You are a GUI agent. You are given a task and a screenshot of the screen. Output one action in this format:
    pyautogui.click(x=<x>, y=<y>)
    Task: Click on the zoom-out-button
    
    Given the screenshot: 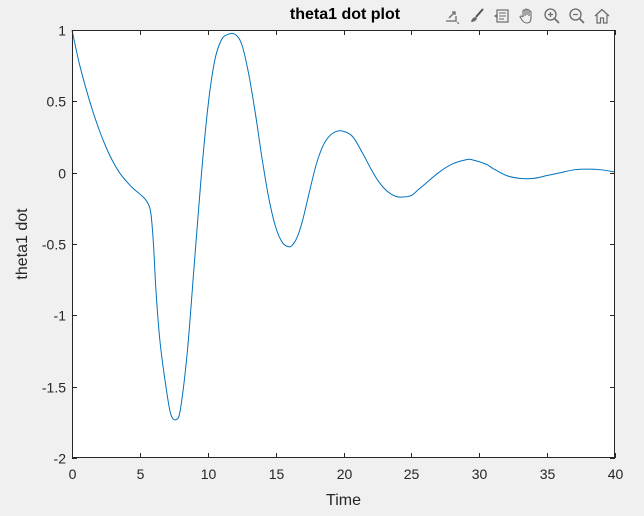 What is the action you would take?
    pyautogui.click(x=576, y=16)
    